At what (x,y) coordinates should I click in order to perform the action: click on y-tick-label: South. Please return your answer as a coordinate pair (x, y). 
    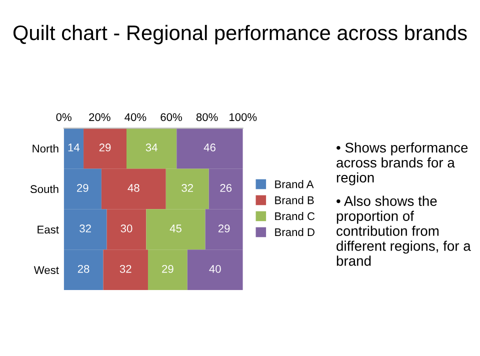
    Looking at the image, I should click on (44, 189).